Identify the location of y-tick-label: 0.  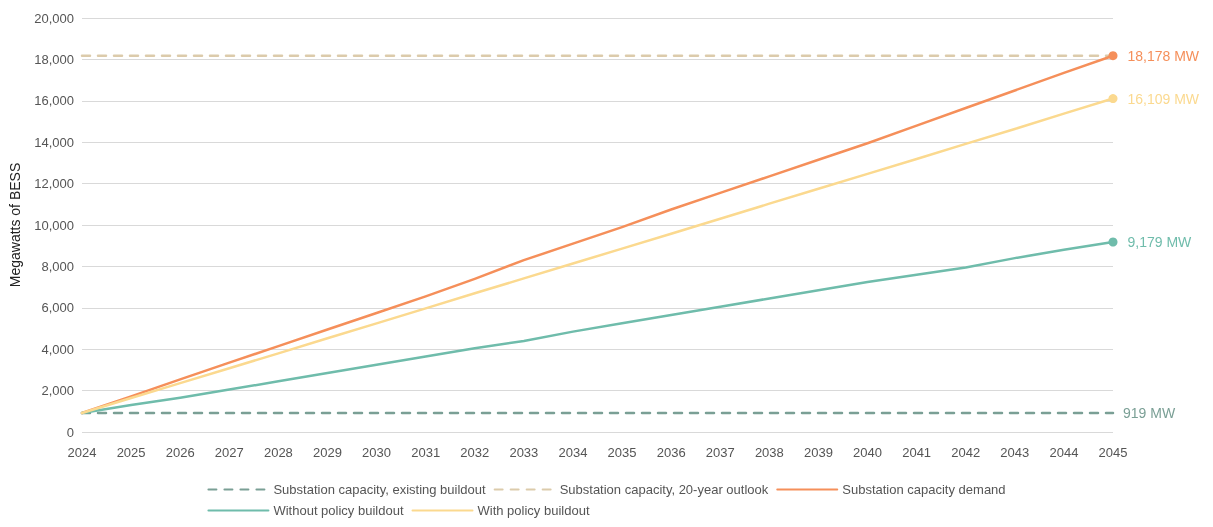
(70, 432).